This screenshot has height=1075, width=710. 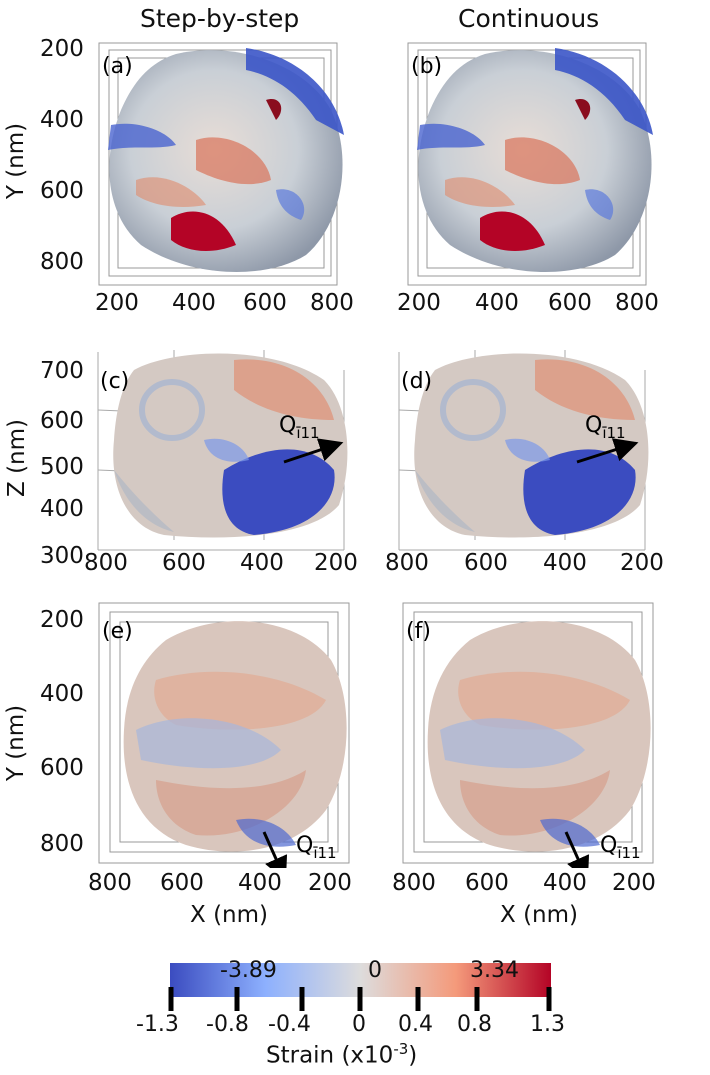 I want to click on row3-y-axis-label: Y (nm), so click(x=16, y=743).